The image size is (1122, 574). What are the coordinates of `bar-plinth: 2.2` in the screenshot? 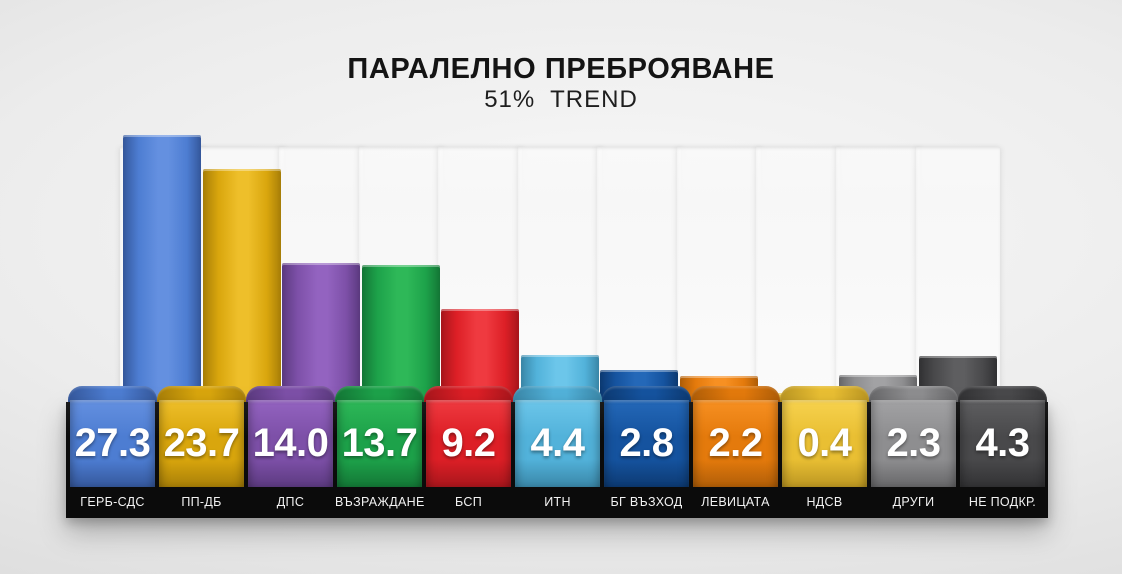 It's located at (735, 443).